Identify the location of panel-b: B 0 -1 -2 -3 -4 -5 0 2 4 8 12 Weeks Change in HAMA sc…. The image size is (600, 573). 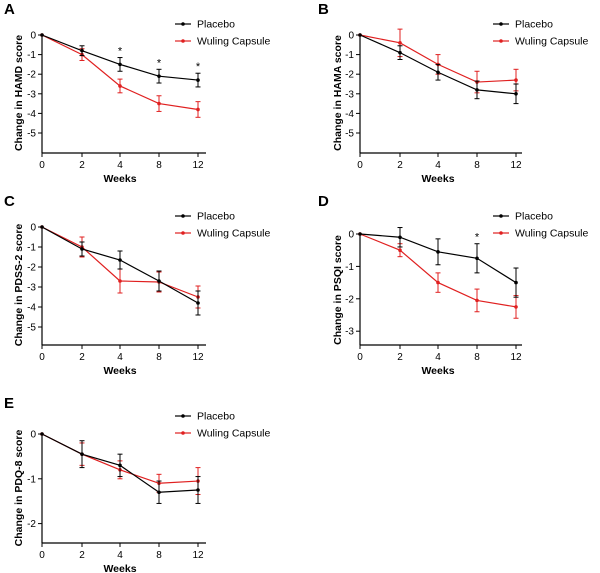
(453, 93).